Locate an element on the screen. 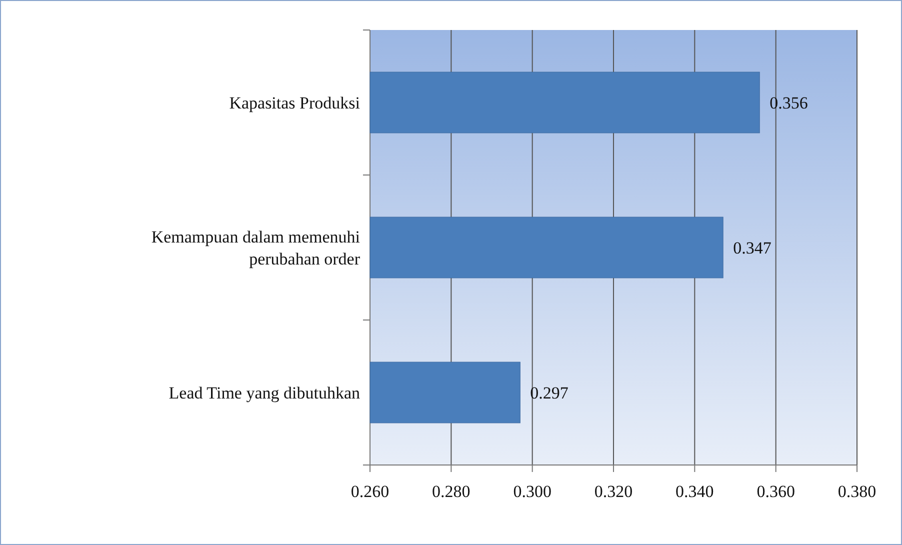 The height and width of the screenshot is (545, 902). x-tick-label: 0.360 is located at coordinates (775, 491).